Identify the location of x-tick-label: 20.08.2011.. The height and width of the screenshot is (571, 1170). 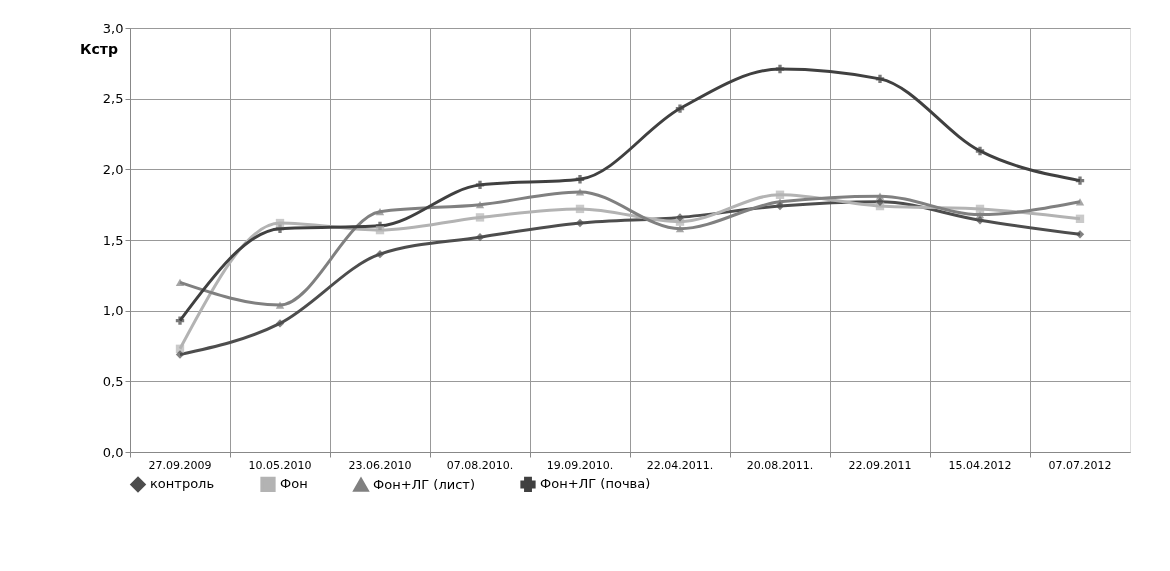
(780, 465).